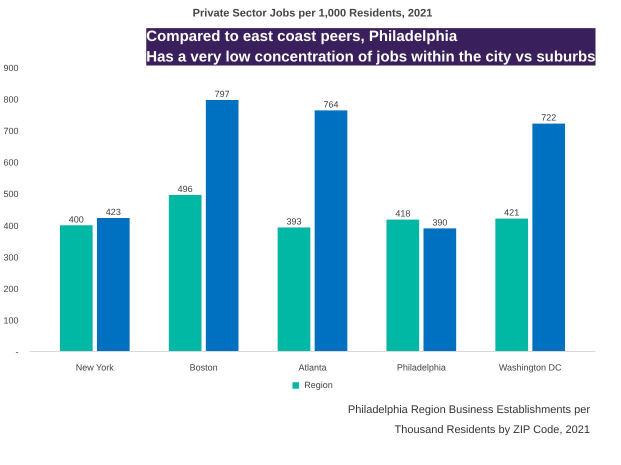 This screenshot has height=465, width=621. What do you see at coordinates (530, 367) in the screenshot?
I see `x-tick-label: Washington DC` at bounding box center [530, 367].